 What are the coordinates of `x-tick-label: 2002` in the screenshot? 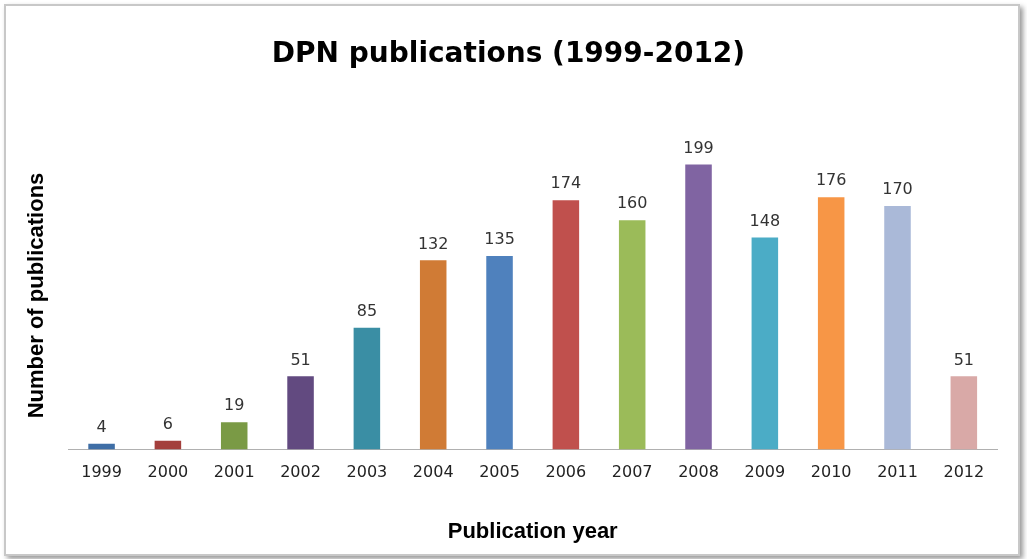 It's located at (300, 472).